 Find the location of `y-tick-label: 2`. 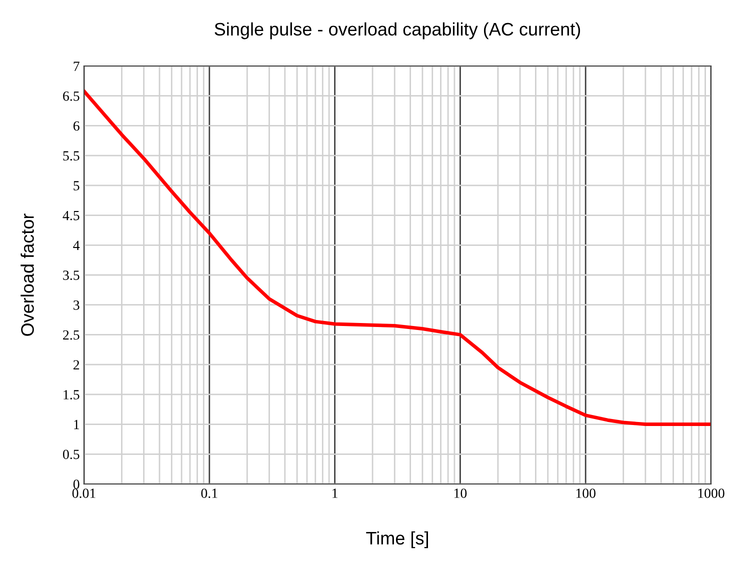

y-tick-label: 2 is located at coordinates (77, 365).